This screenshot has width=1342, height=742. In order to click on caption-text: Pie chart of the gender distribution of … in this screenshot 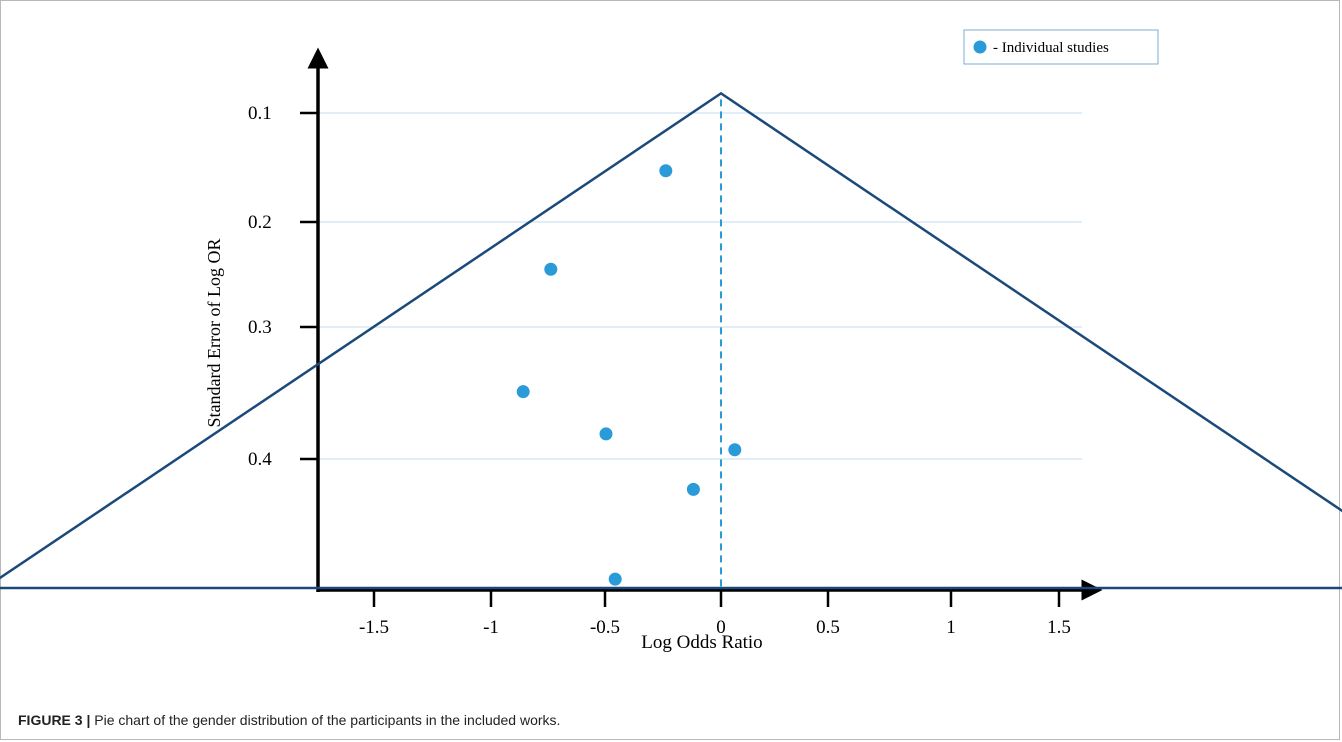, I will do `click(325, 720)`.